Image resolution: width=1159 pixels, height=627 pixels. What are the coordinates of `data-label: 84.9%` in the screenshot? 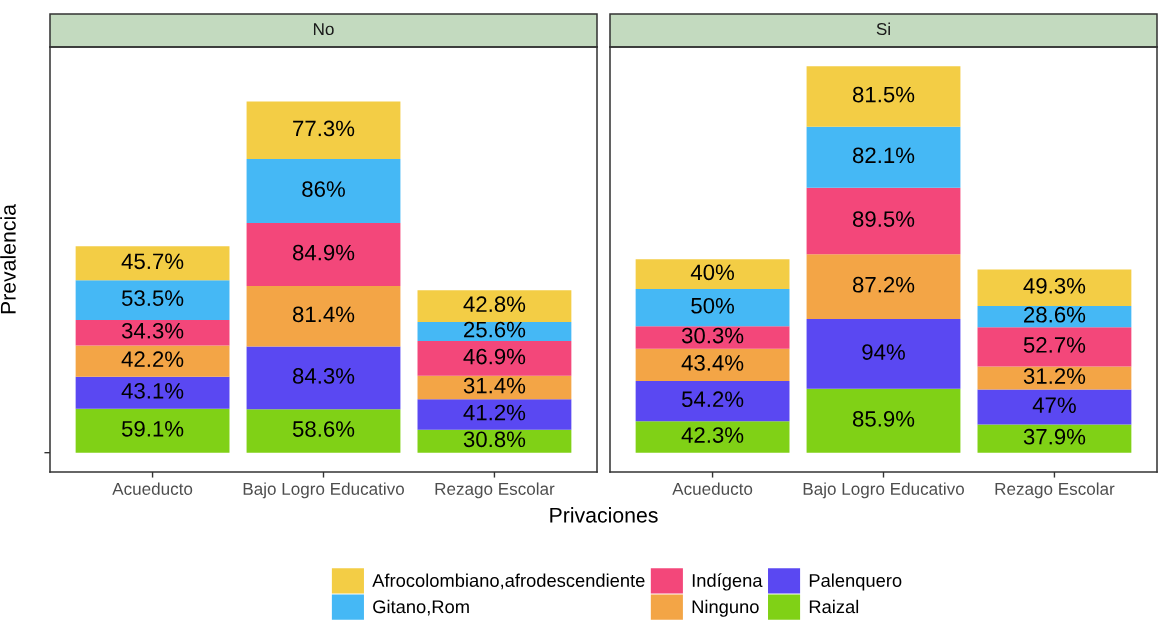 It's located at (323, 252).